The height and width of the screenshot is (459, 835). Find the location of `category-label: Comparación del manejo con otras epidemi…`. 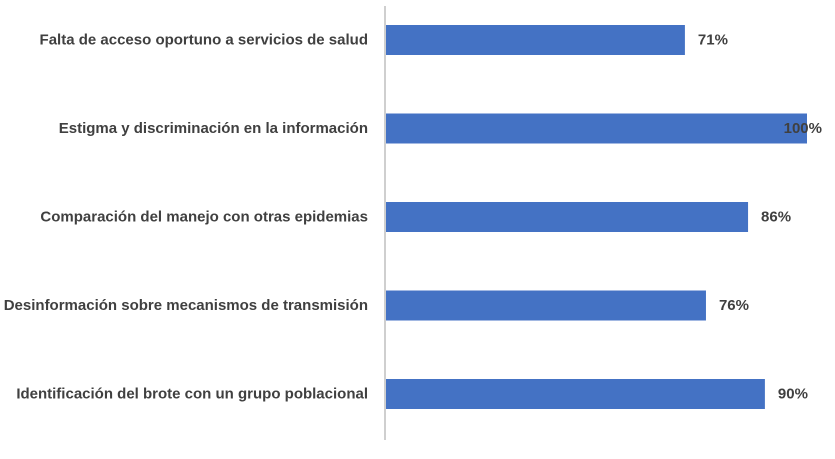

category-label: Comparación del manejo con otras epidemi… is located at coordinates (204, 217).